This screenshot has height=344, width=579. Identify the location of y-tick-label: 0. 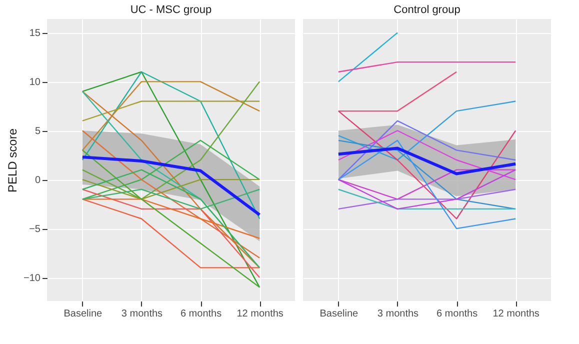
(37, 180).